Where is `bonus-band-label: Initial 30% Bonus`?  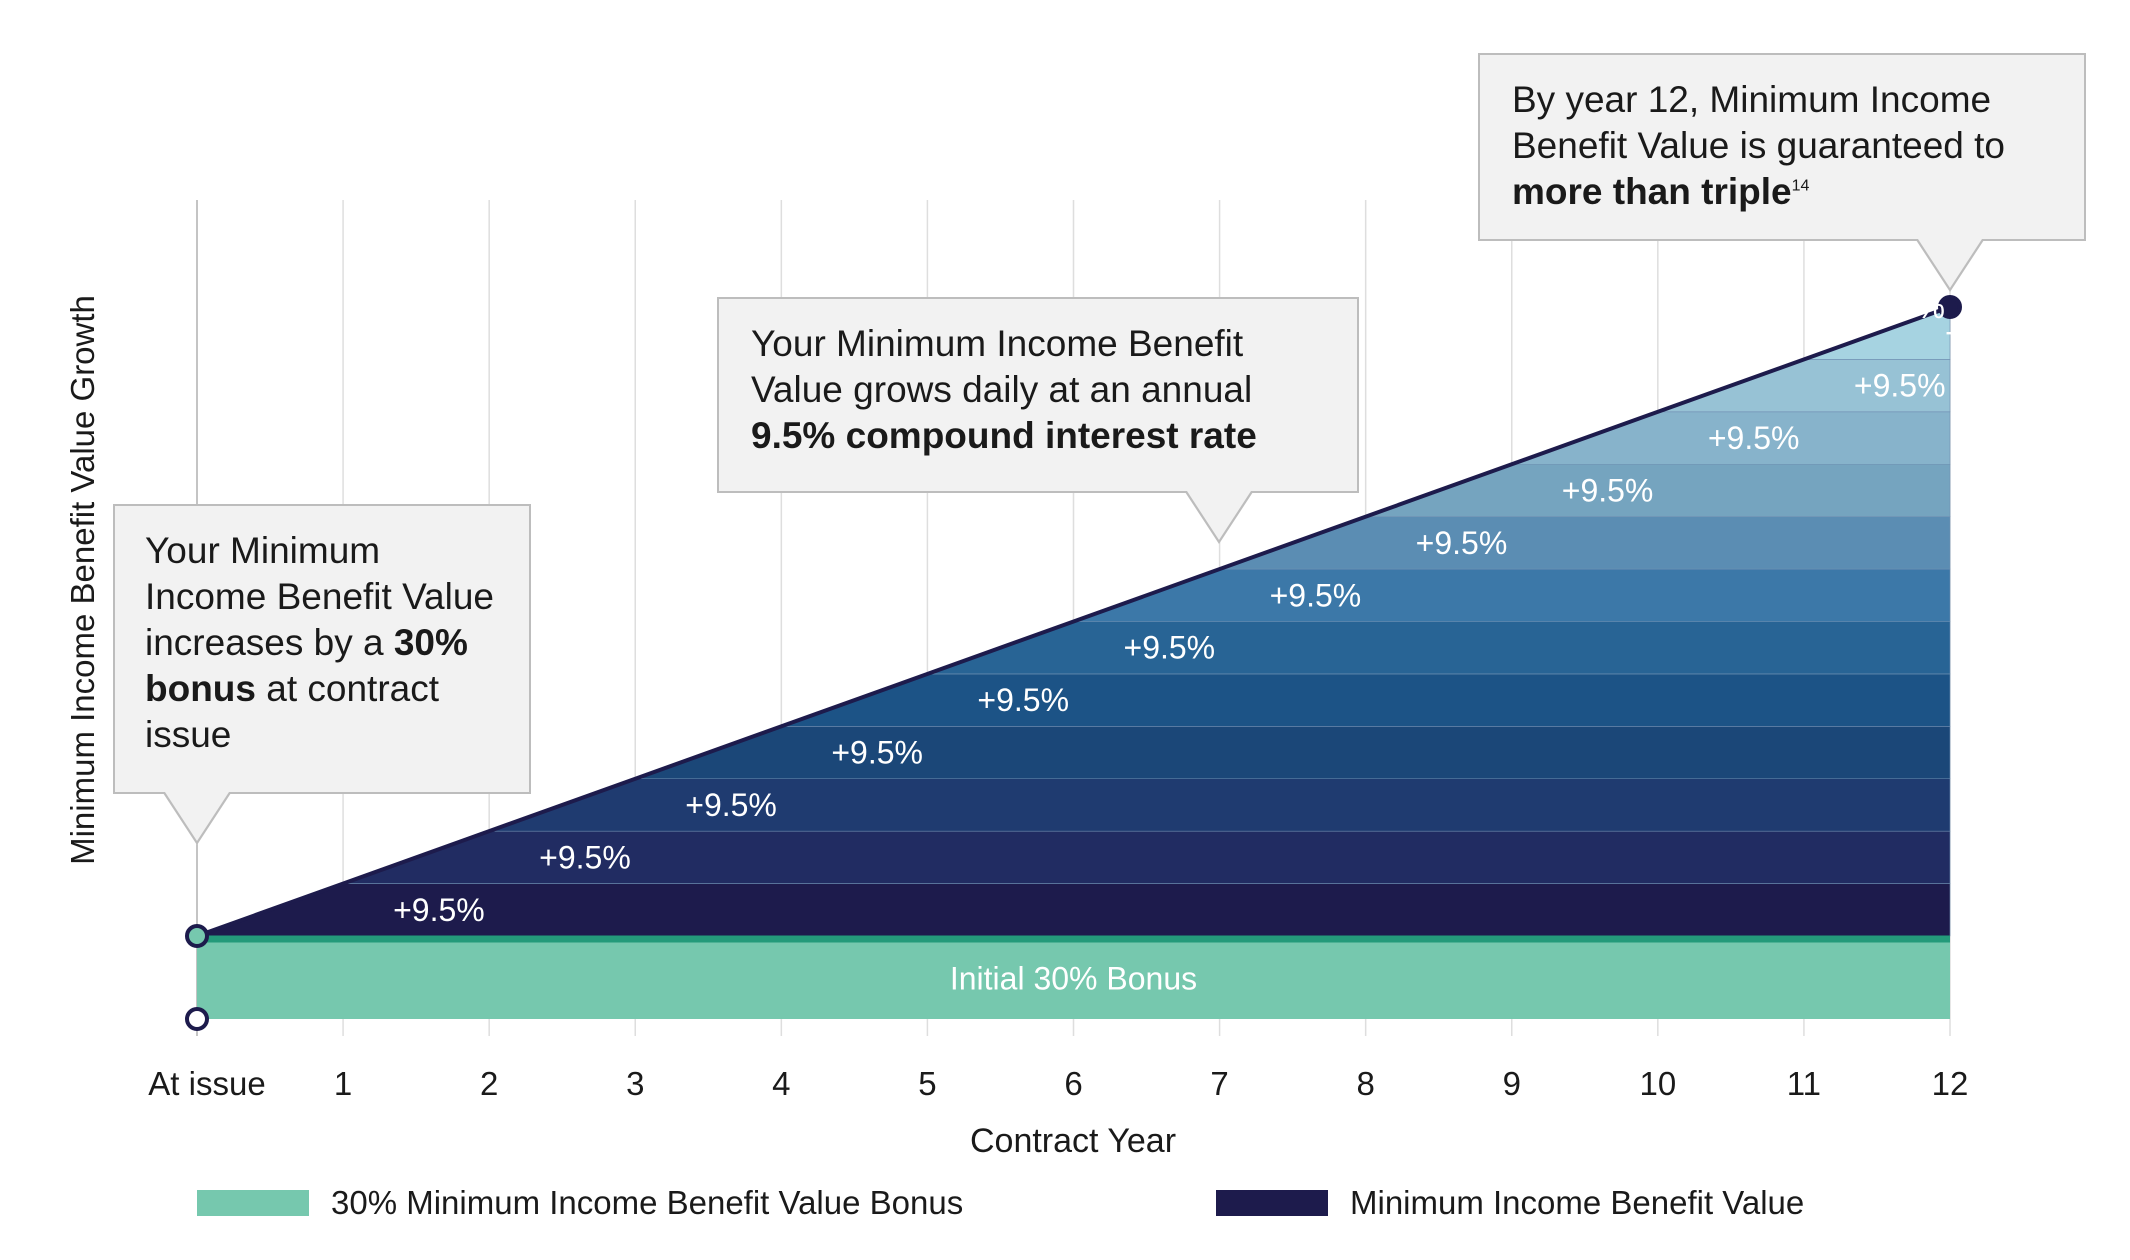 bonus-band-label: Initial 30% Bonus is located at coordinates (1073, 979).